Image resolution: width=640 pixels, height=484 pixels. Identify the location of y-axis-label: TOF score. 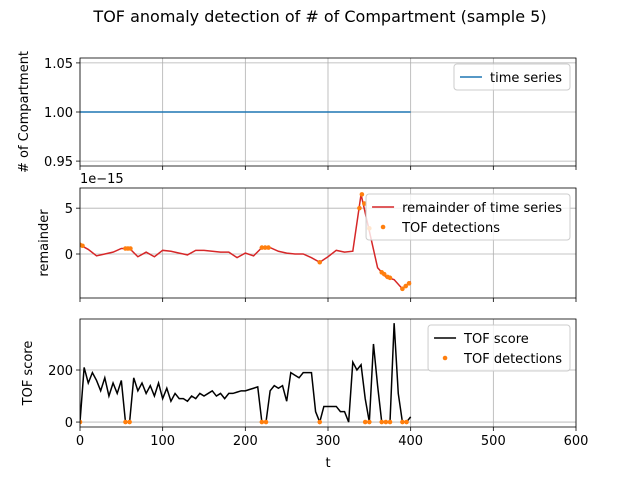
(28, 374).